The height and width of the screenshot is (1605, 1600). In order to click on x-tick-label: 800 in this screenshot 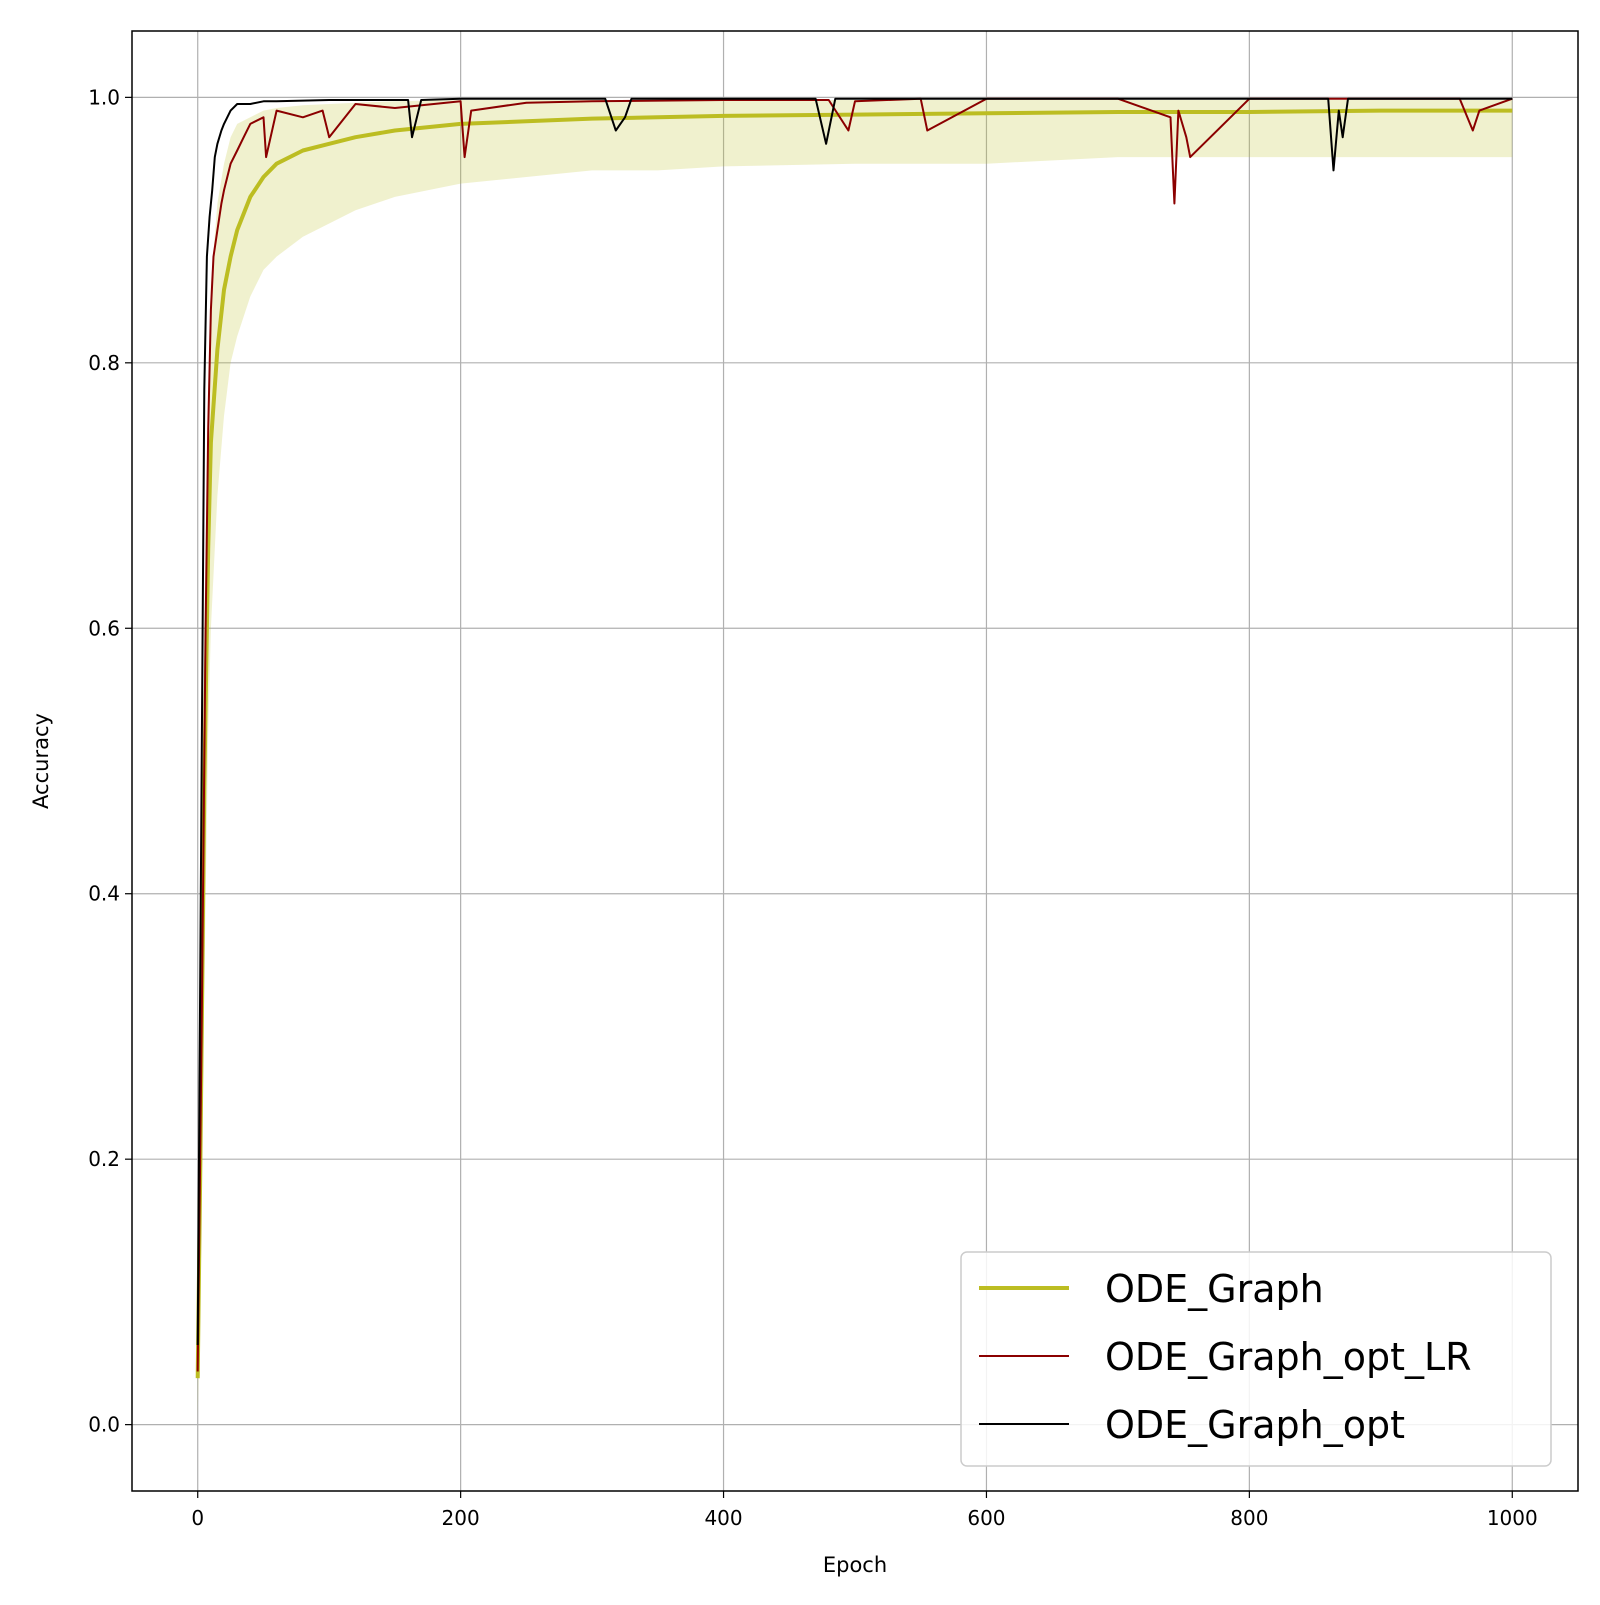, I will do `click(1249, 1518)`.